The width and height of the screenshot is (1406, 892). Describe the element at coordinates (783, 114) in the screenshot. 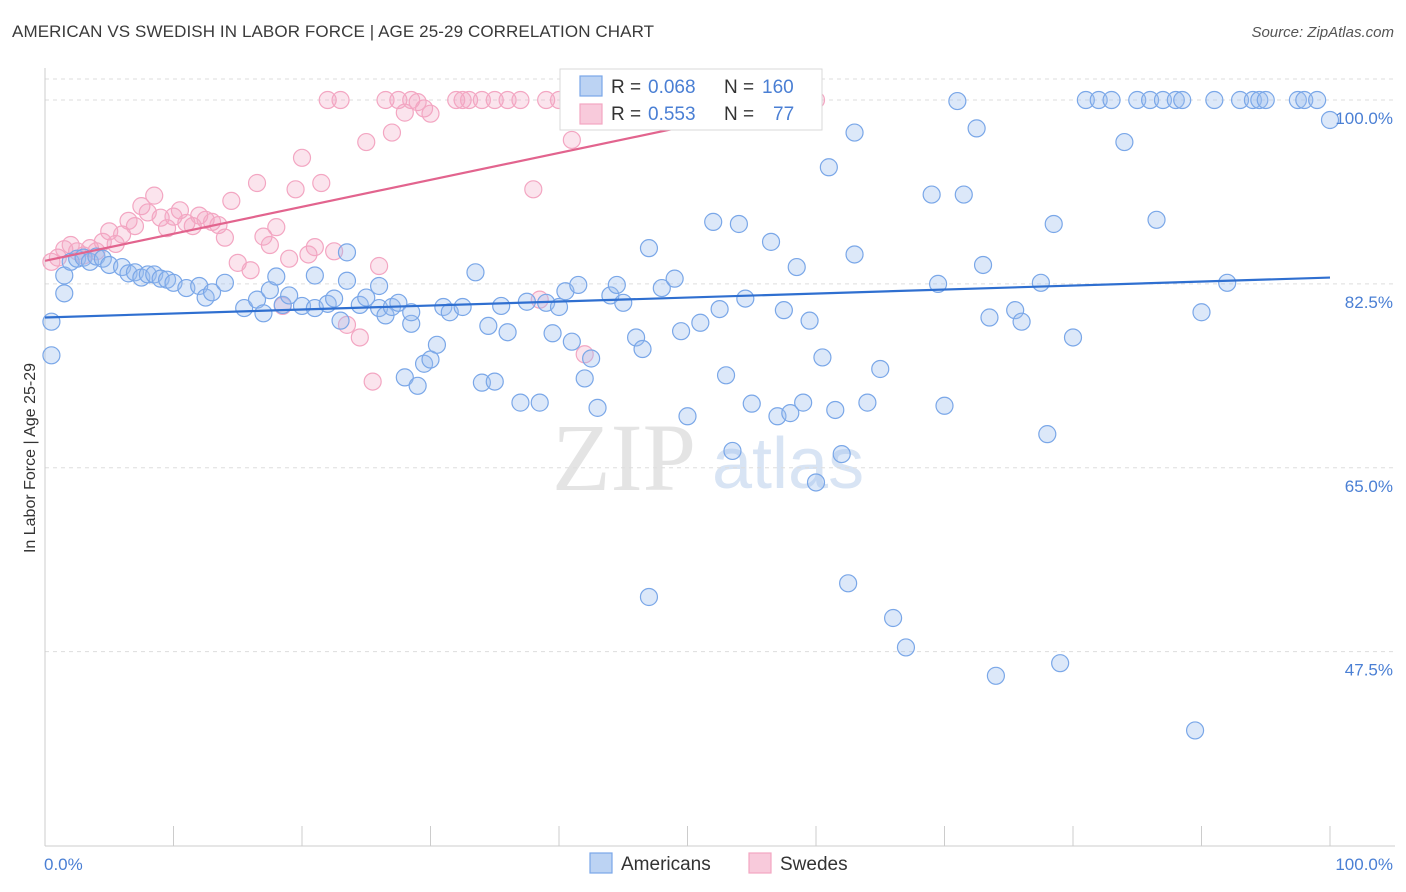

I see `swedes-n-value: 77` at that location.